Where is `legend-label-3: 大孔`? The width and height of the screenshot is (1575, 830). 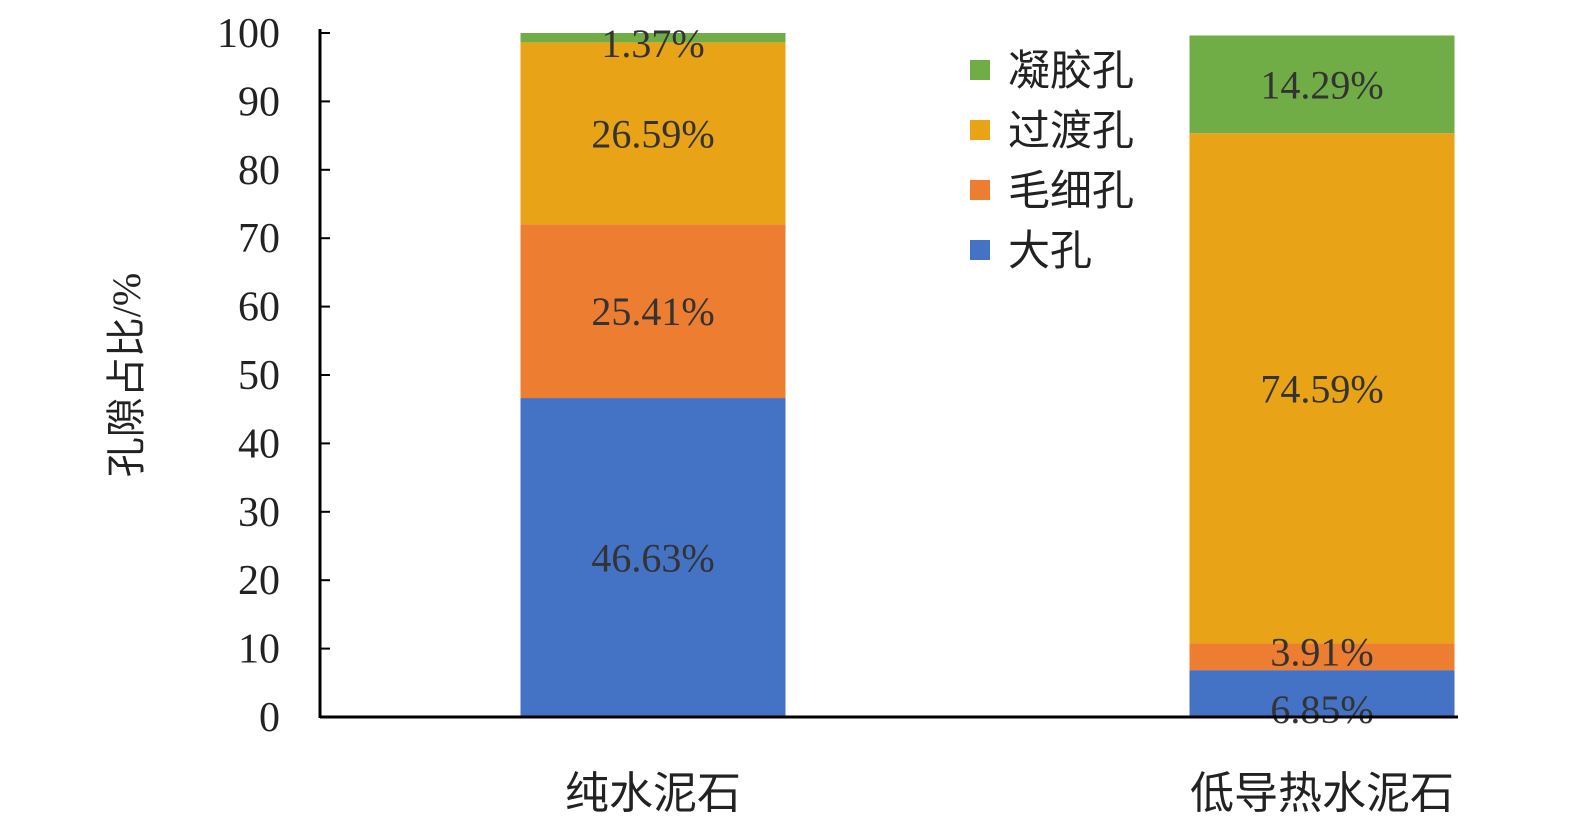 legend-label-3: 大孔 is located at coordinates (1050, 252).